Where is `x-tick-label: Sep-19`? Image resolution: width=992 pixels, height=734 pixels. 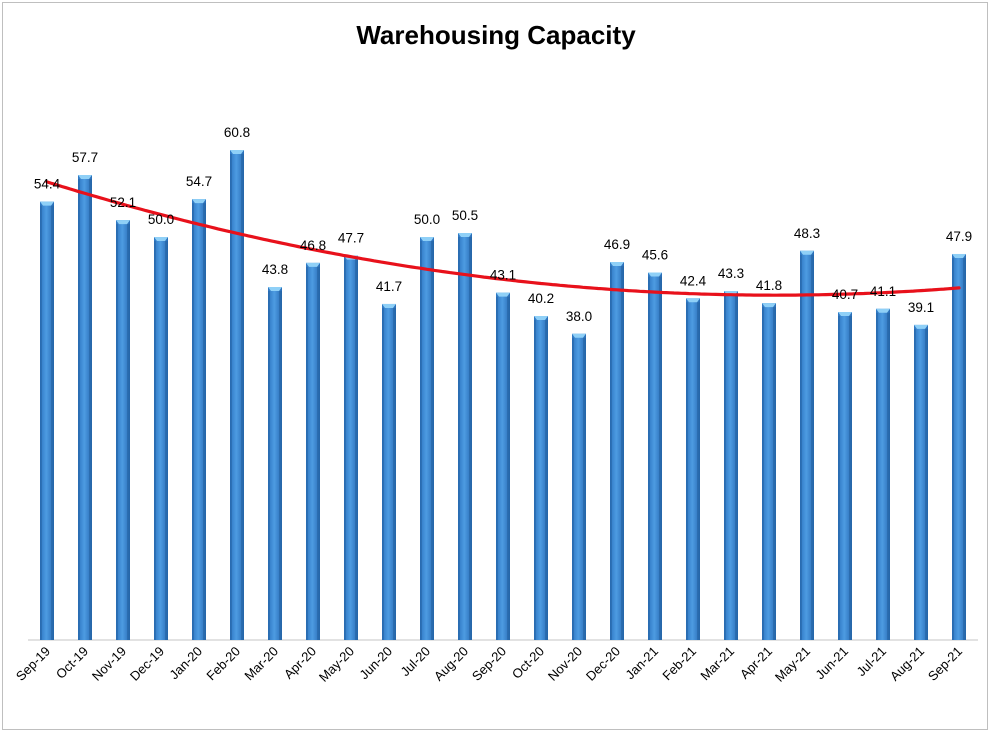 x-tick-label: Sep-19 is located at coordinates (33, 664).